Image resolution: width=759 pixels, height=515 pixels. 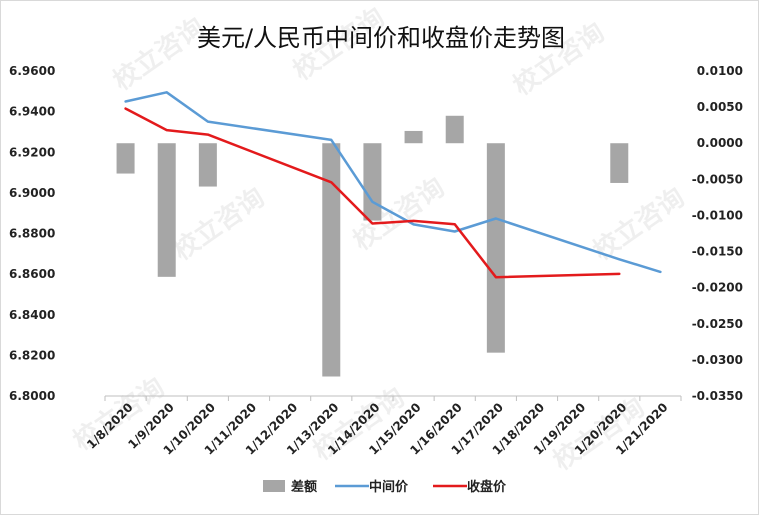 What do you see at coordinates (32, 274) in the screenshot?
I see `left-tick-label: 6.8600` at bounding box center [32, 274].